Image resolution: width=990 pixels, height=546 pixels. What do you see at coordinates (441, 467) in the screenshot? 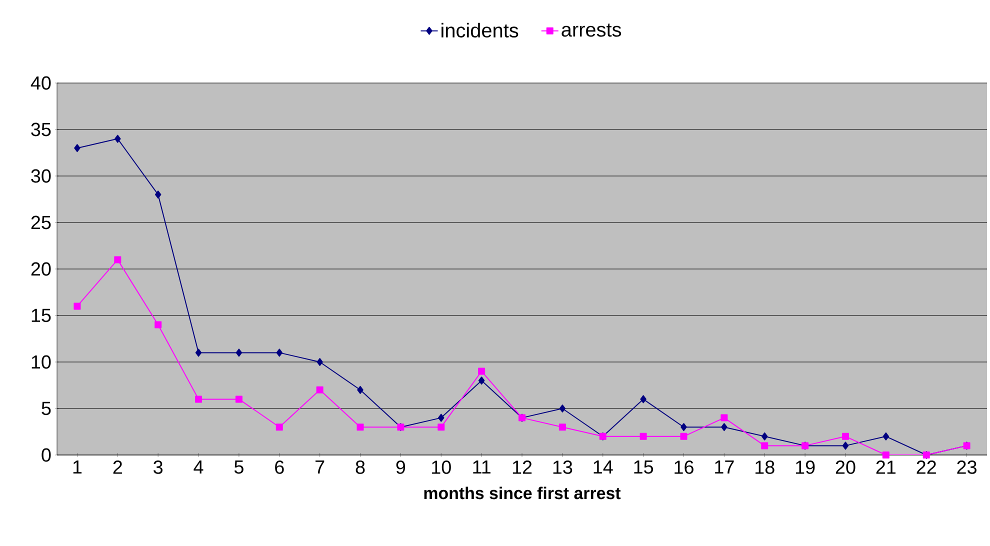
I see `x-tick-label: 10` at bounding box center [441, 467].